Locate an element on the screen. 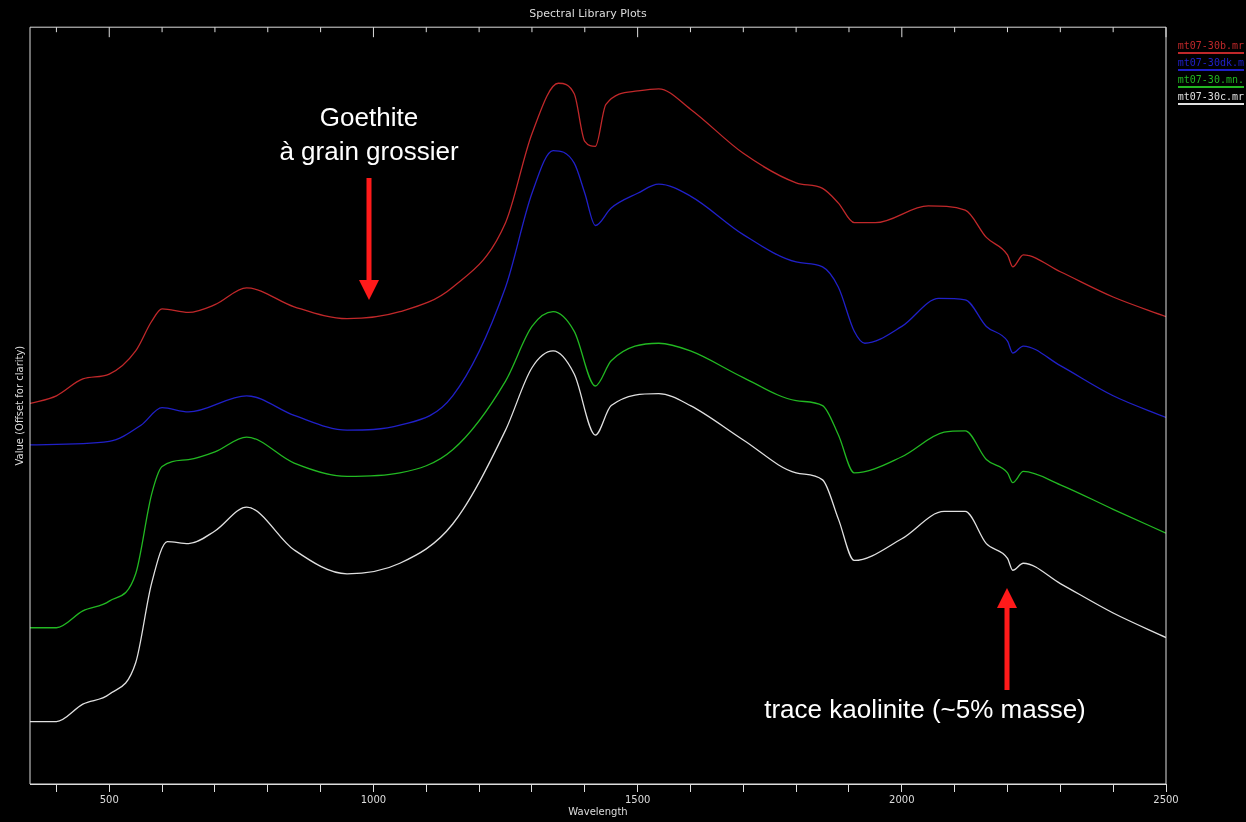  chart-title: Spectral Library Plots is located at coordinates (588, 14).